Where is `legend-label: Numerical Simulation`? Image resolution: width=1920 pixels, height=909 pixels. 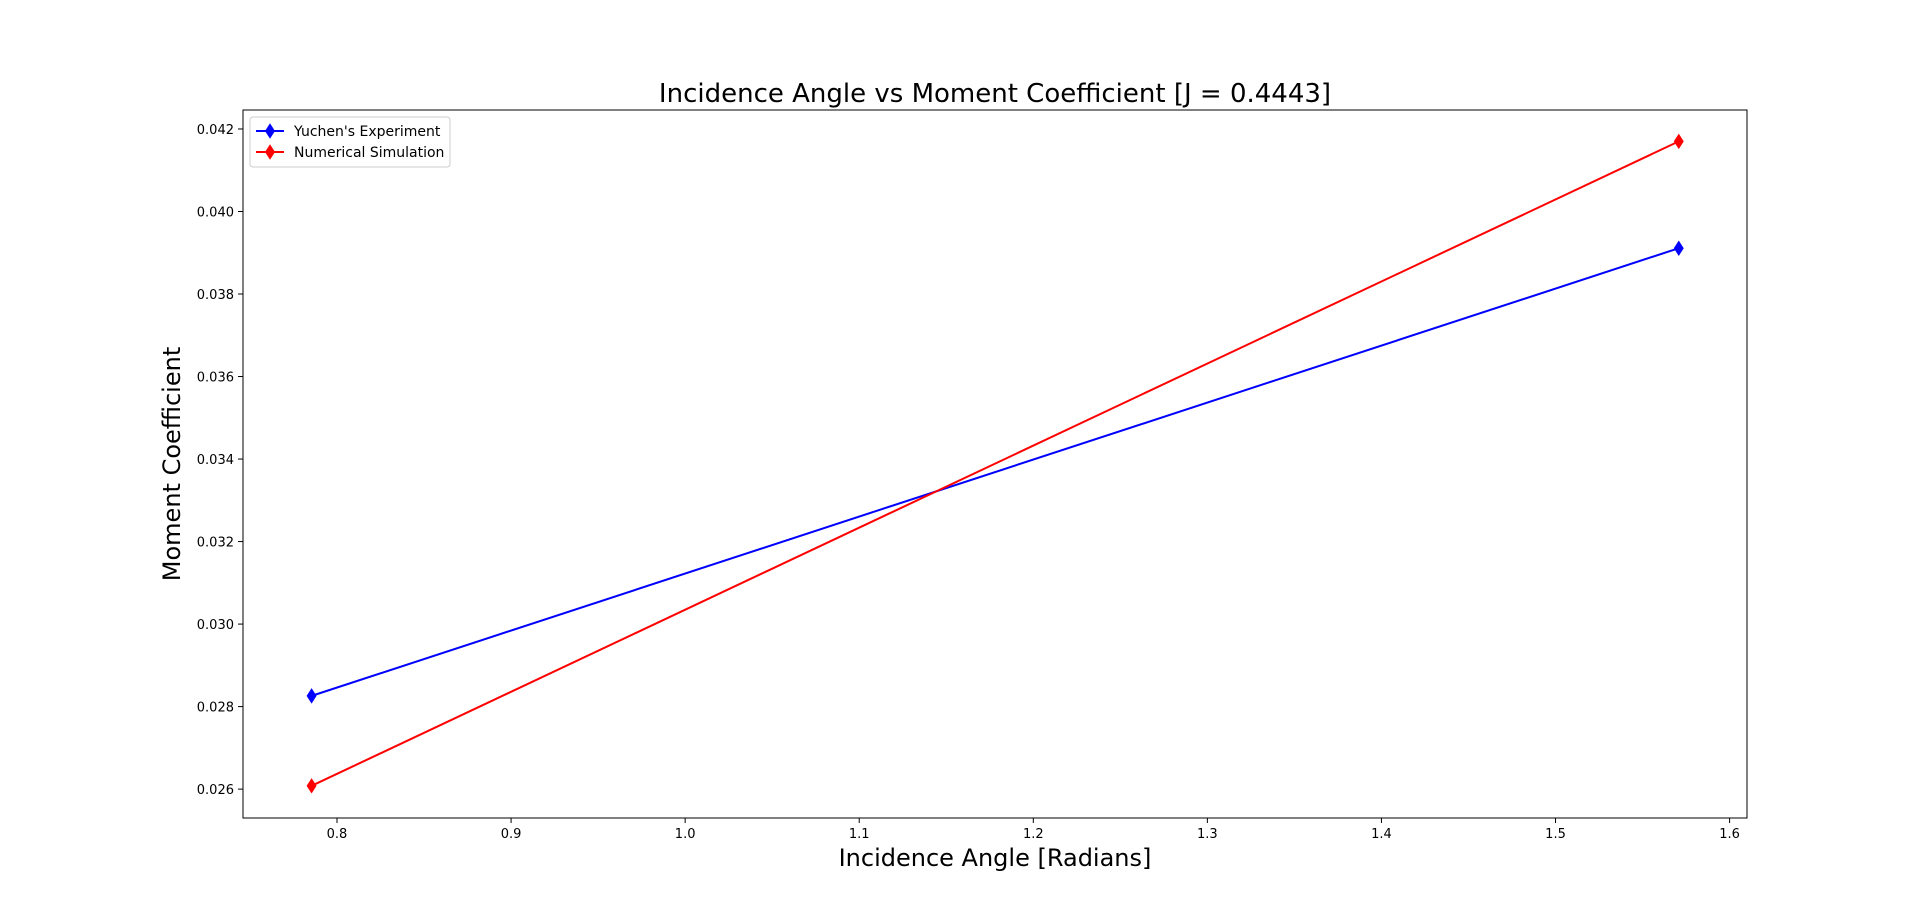
legend-label: Numerical Simulation is located at coordinates (369, 153).